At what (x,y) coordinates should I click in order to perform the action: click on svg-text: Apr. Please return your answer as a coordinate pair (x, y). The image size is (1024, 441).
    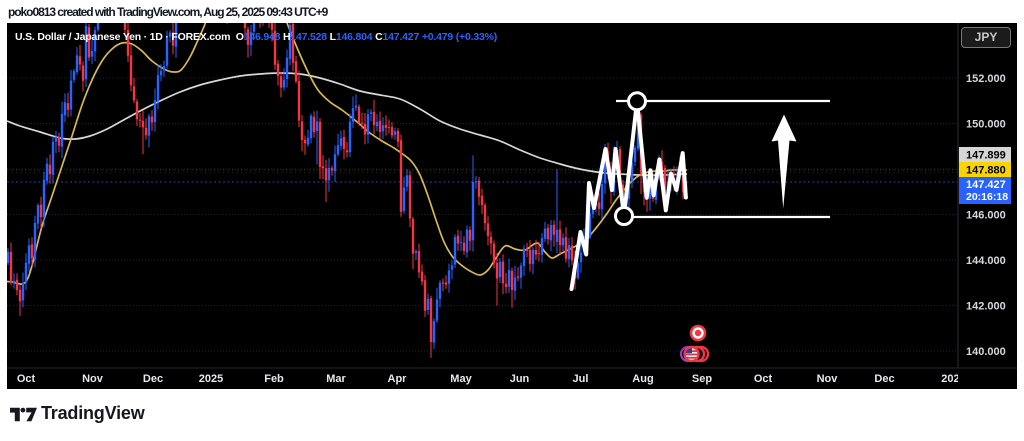
    Looking at the image, I should click on (398, 379).